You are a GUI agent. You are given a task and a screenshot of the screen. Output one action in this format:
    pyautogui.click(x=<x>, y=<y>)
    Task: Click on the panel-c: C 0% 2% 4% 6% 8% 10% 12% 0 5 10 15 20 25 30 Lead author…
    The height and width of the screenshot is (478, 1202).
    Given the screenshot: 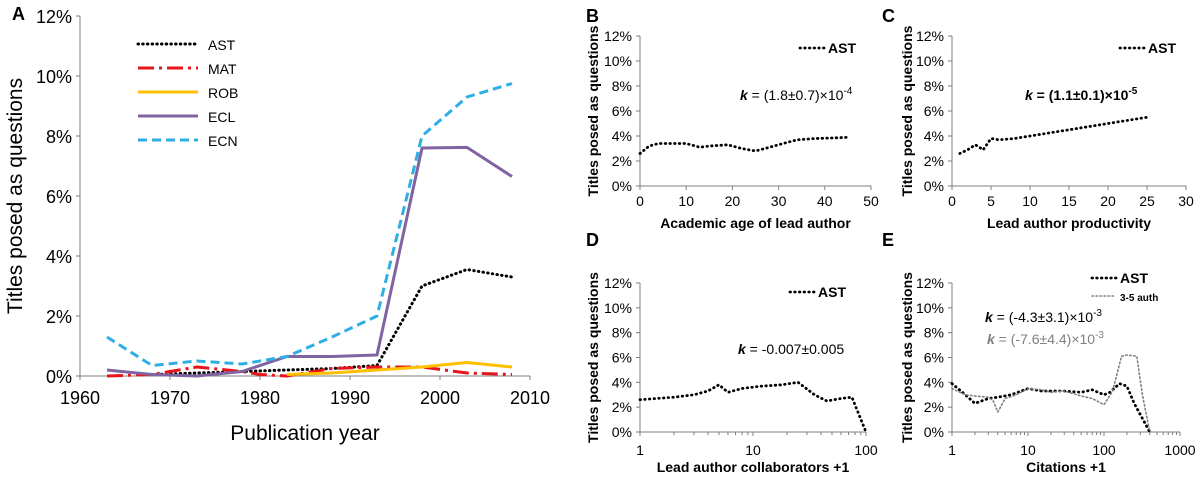 What is the action you would take?
    pyautogui.click(x=1038, y=118)
    